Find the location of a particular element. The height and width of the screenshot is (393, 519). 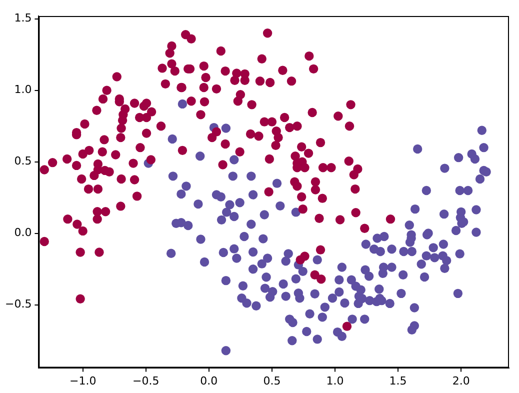

x-tick-label: 0.0 is located at coordinates (209, 381).